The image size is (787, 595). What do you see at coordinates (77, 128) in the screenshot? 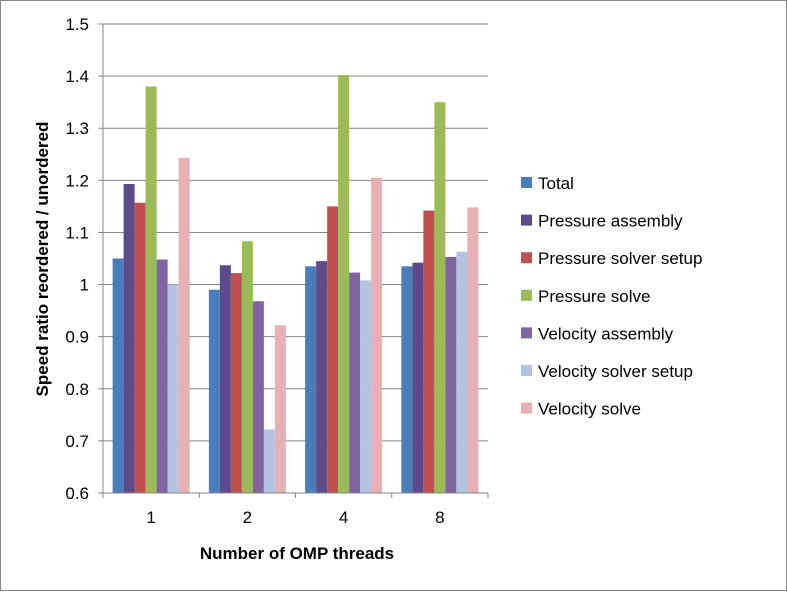
I see `y-tick-label: 1.3` at bounding box center [77, 128].